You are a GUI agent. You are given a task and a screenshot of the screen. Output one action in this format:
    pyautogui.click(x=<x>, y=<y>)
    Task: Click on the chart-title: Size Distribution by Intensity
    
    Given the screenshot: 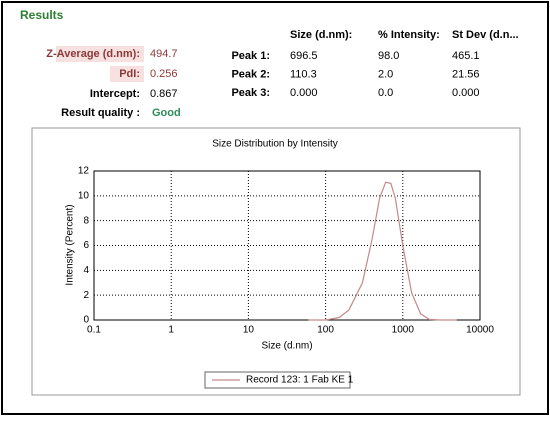 What is the action you would take?
    pyautogui.click(x=275, y=144)
    